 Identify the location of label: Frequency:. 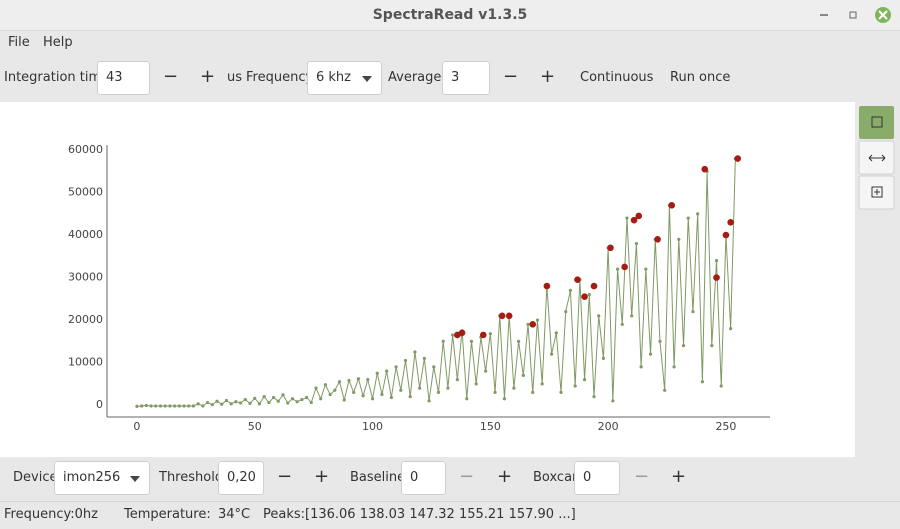
(281, 77).